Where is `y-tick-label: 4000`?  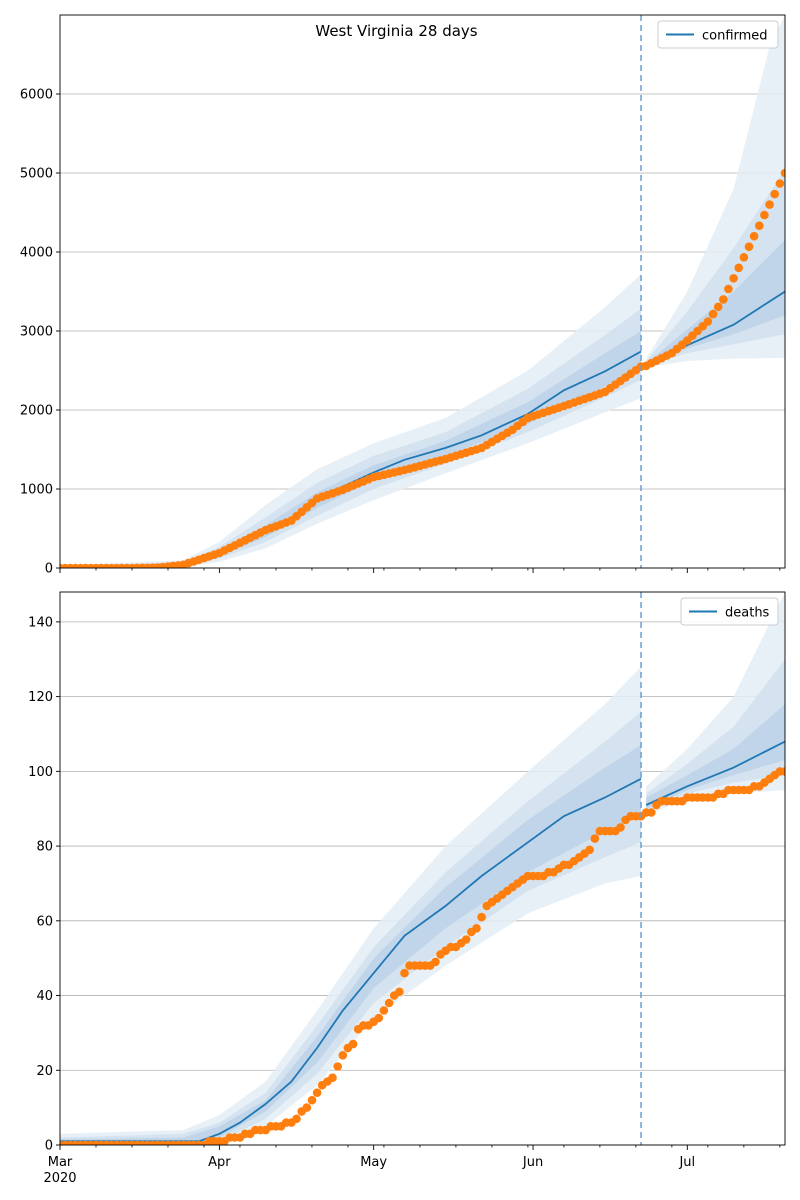
y-tick-label: 4000 is located at coordinates (36, 253).